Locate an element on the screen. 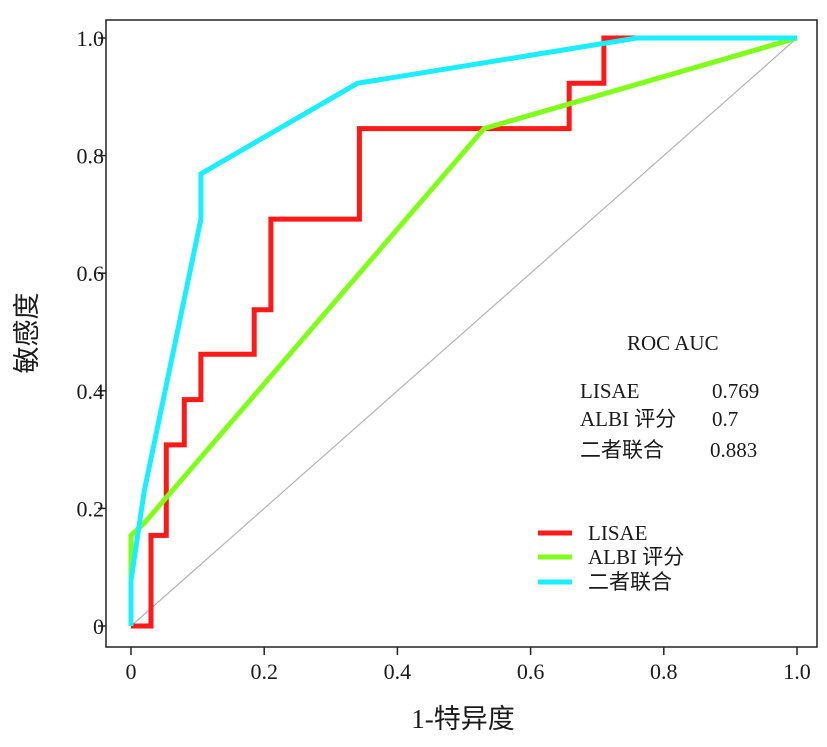 The image size is (827, 747). y-tick-label: 0.6 is located at coordinates (91, 273).